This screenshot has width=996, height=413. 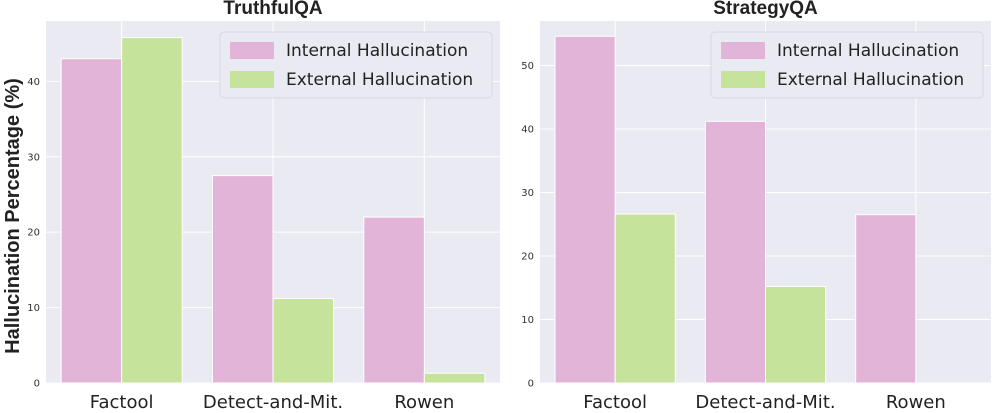 What do you see at coordinates (33, 308) in the screenshot?
I see `truthfulqa-ytick-label: 10` at bounding box center [33, 308].